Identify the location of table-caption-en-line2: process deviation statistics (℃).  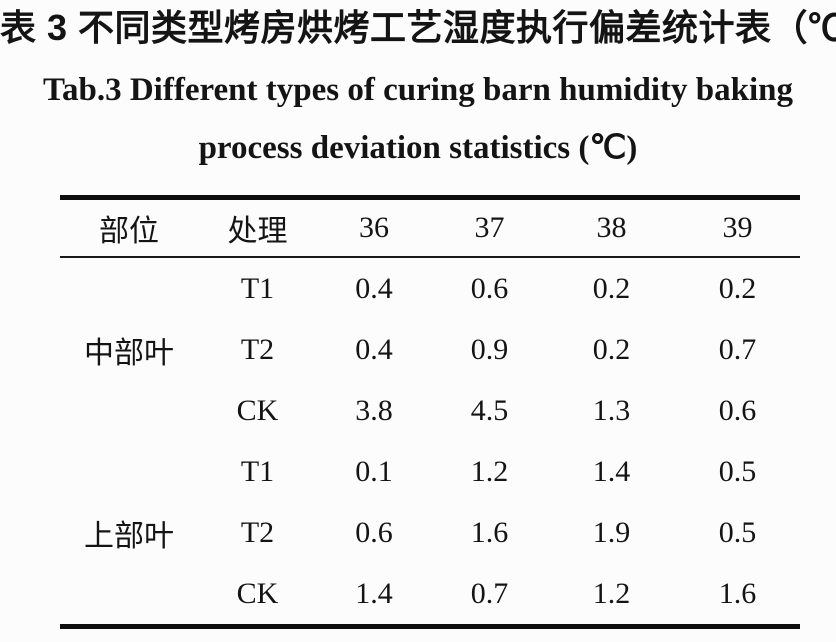
(418, 148).